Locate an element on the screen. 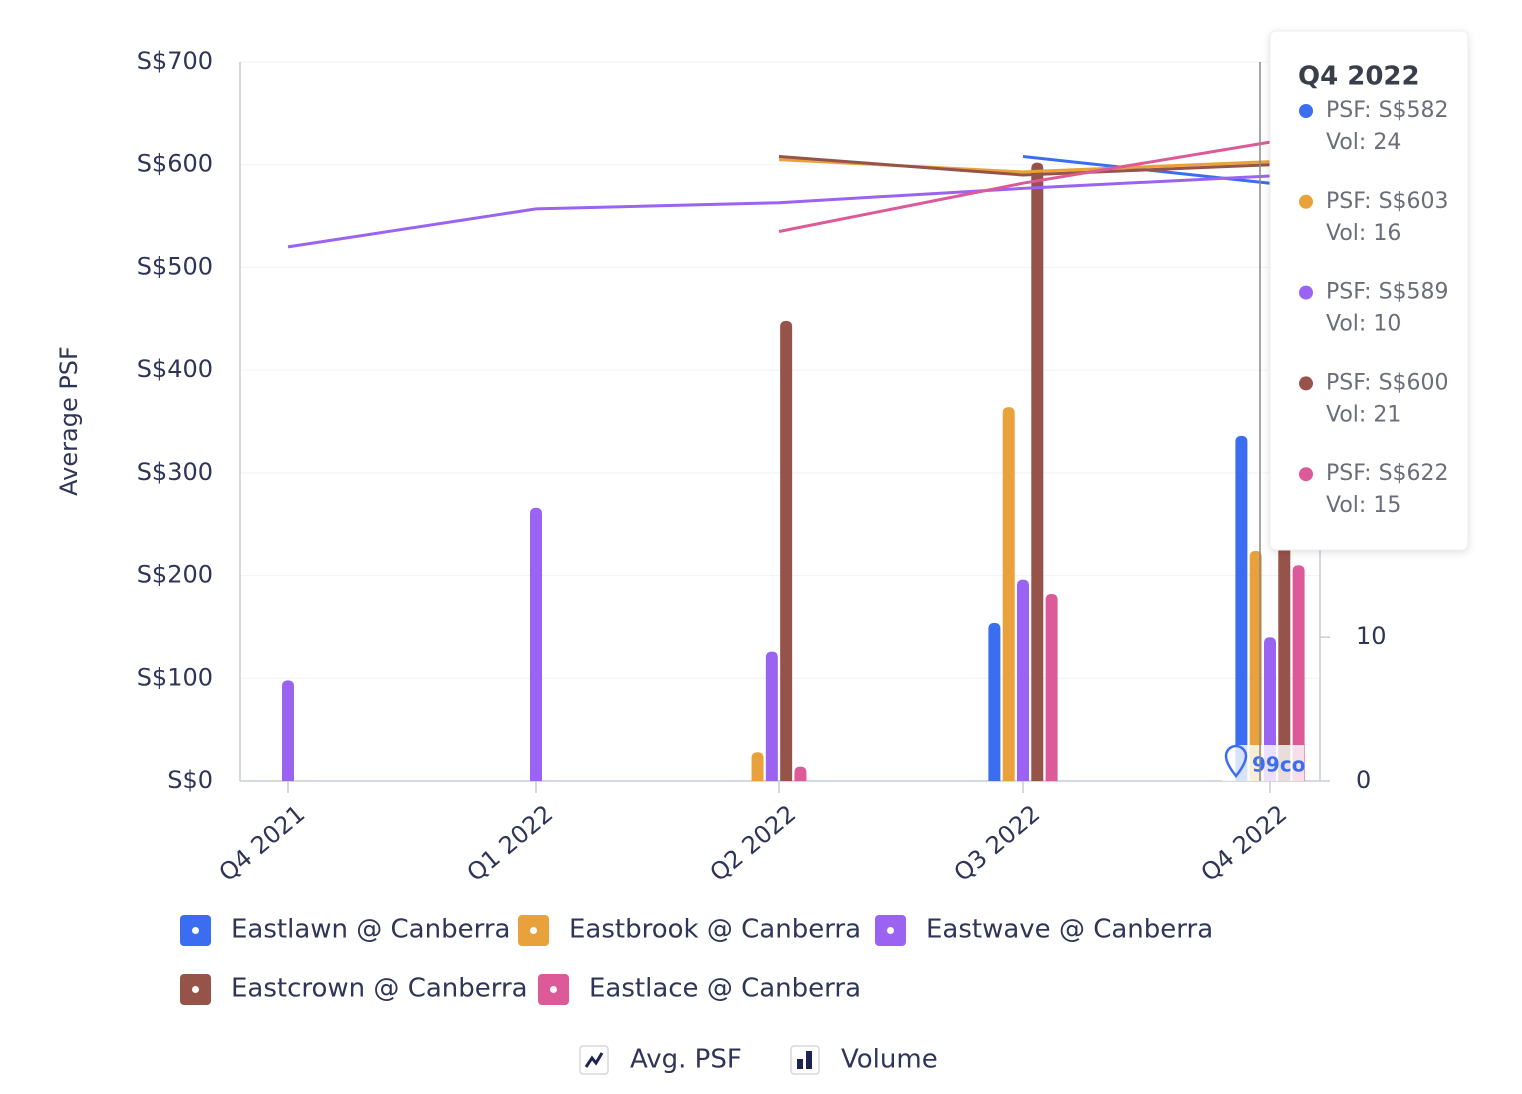 The width and height of the screenshot is (1522, 1094). y-tick-label: S$0 is located at coordinates (190, 780).